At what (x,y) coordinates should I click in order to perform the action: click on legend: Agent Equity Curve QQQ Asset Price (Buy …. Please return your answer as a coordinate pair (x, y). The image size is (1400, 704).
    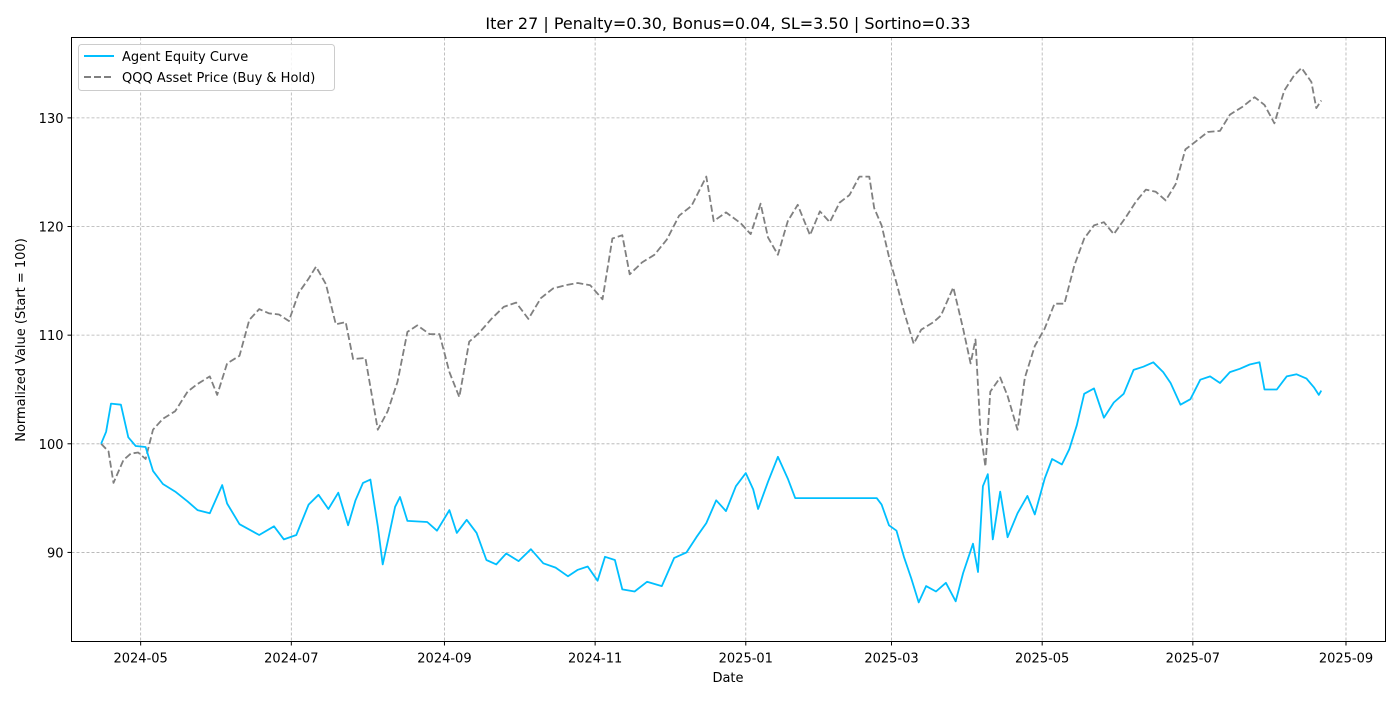
    Looking at the image, I should click on (206, 67).